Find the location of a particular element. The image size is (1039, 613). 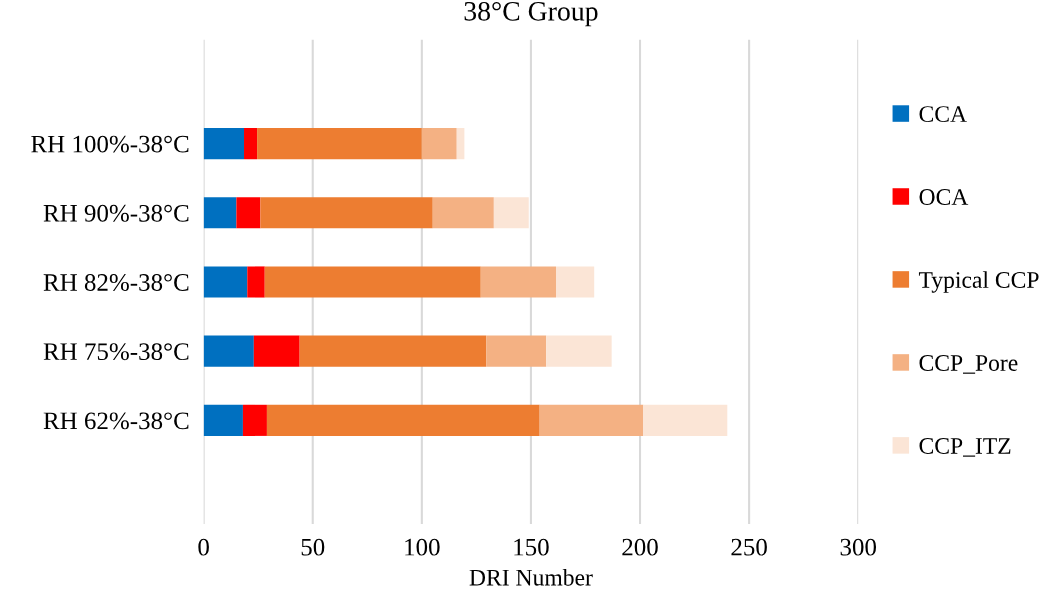

y-tick-label: RH 75%-38°C is located at coordinates (116, 352).